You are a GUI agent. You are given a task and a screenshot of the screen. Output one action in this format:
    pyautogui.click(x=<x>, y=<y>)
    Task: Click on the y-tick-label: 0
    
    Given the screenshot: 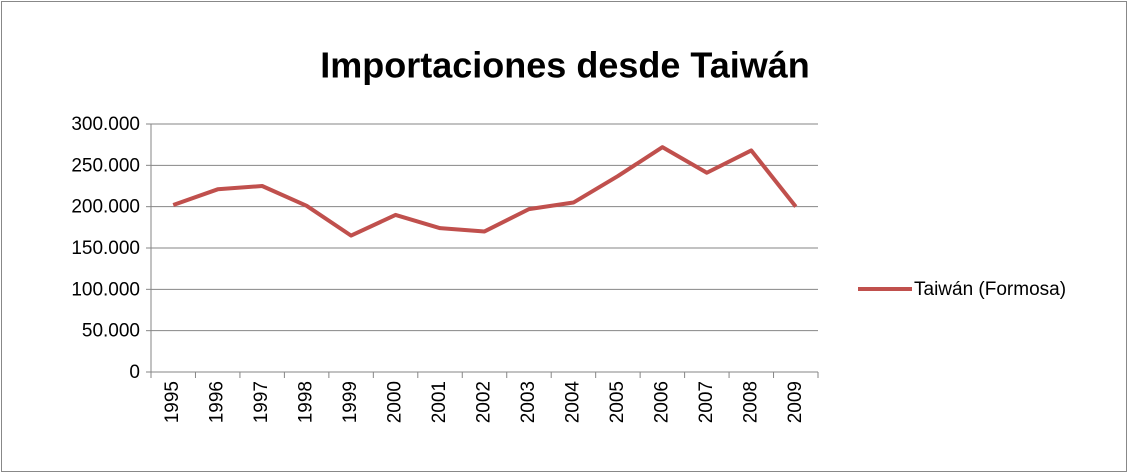 What is the action you would take?
    pyautogui.click(x=134, y=372)
    